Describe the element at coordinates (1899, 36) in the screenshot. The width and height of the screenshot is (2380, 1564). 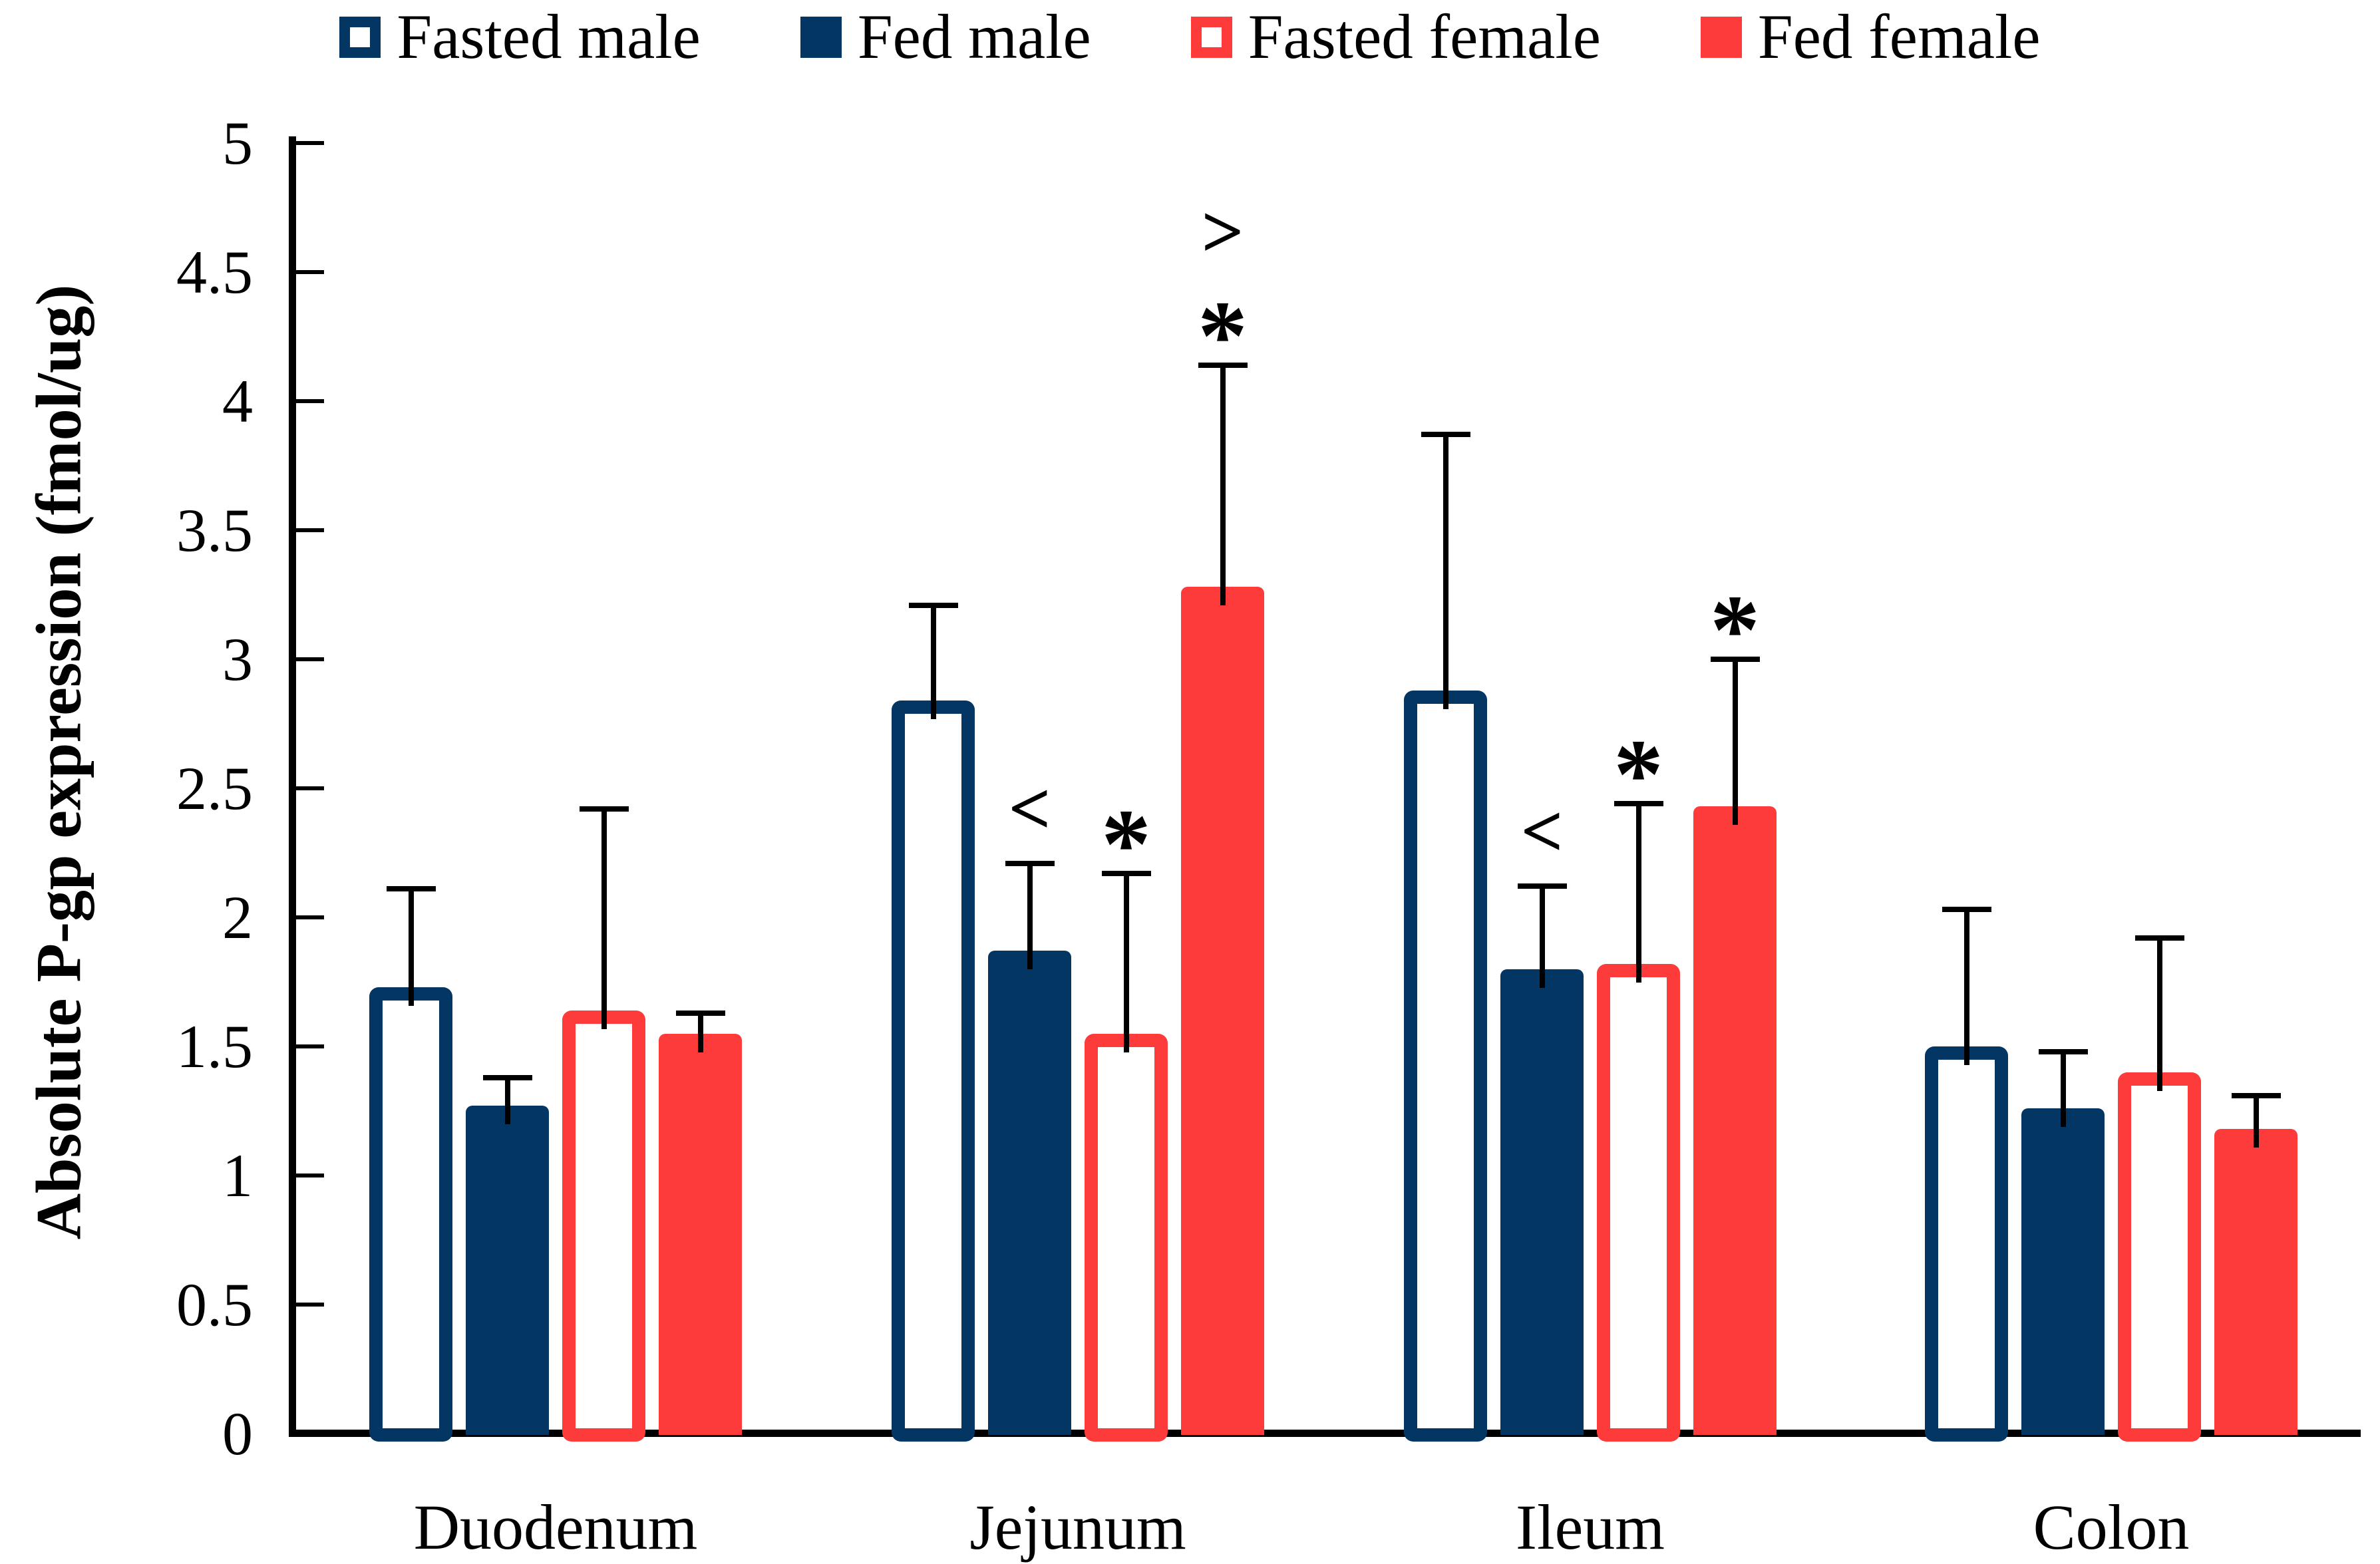
I see `legend-label-fed-female: Fed female` at that location.